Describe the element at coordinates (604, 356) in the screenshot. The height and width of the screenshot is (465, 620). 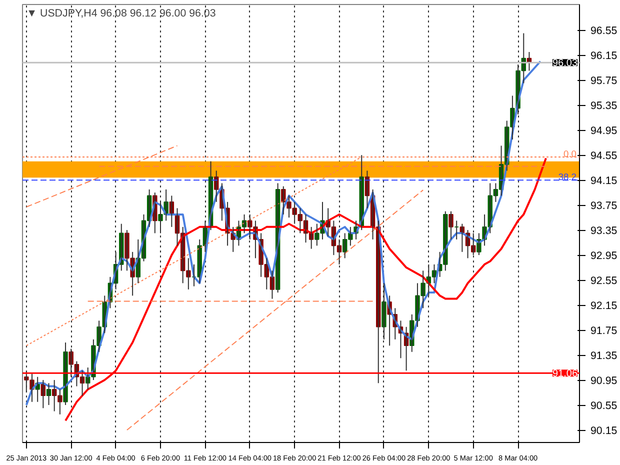
I see `y-tick-label: 91.35` at that location.